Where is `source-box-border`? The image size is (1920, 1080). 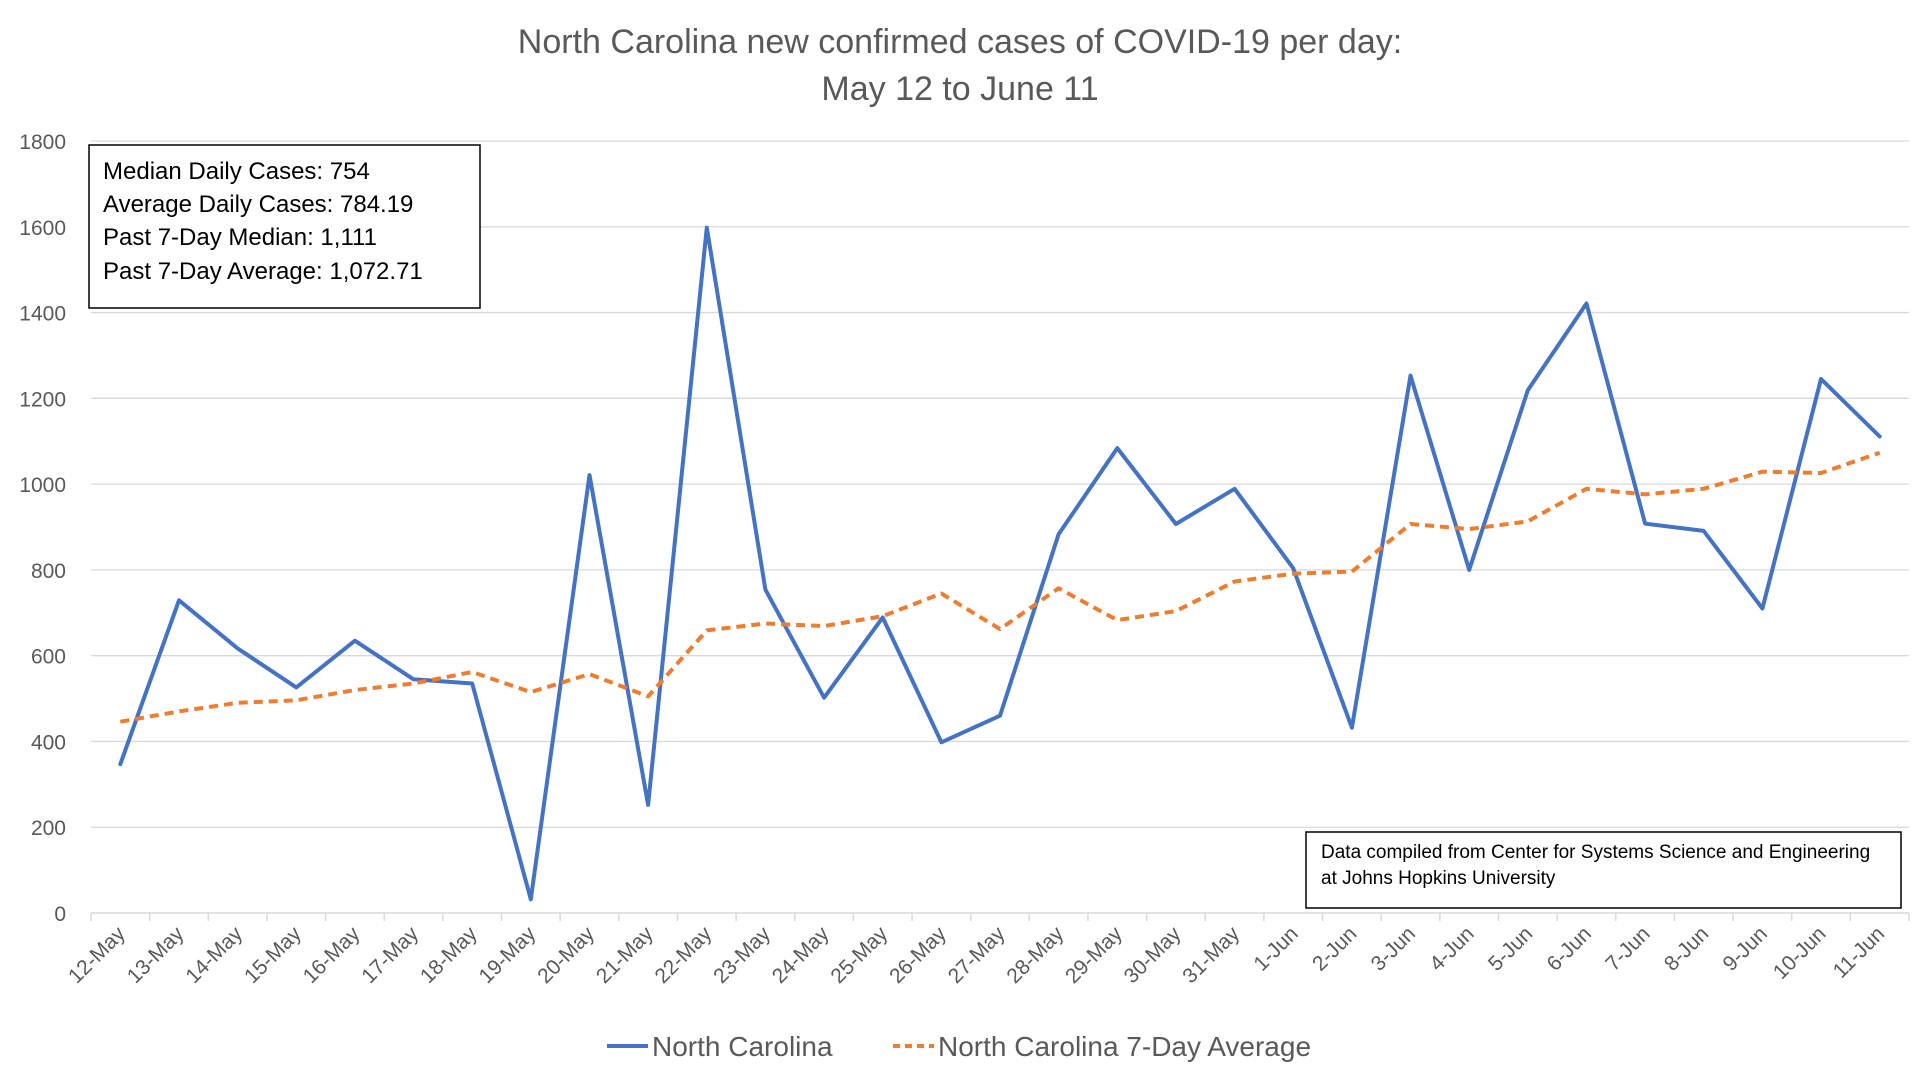
source-box-border is located at coordinates (1603, 870).